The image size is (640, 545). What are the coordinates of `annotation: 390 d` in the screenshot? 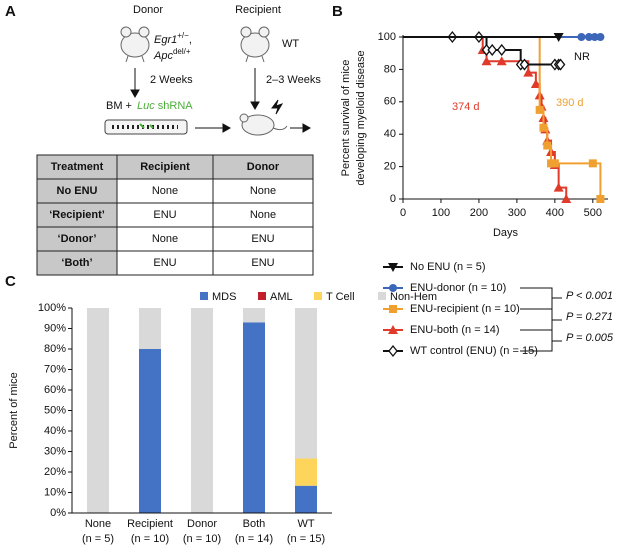 It's located at (570, 103).